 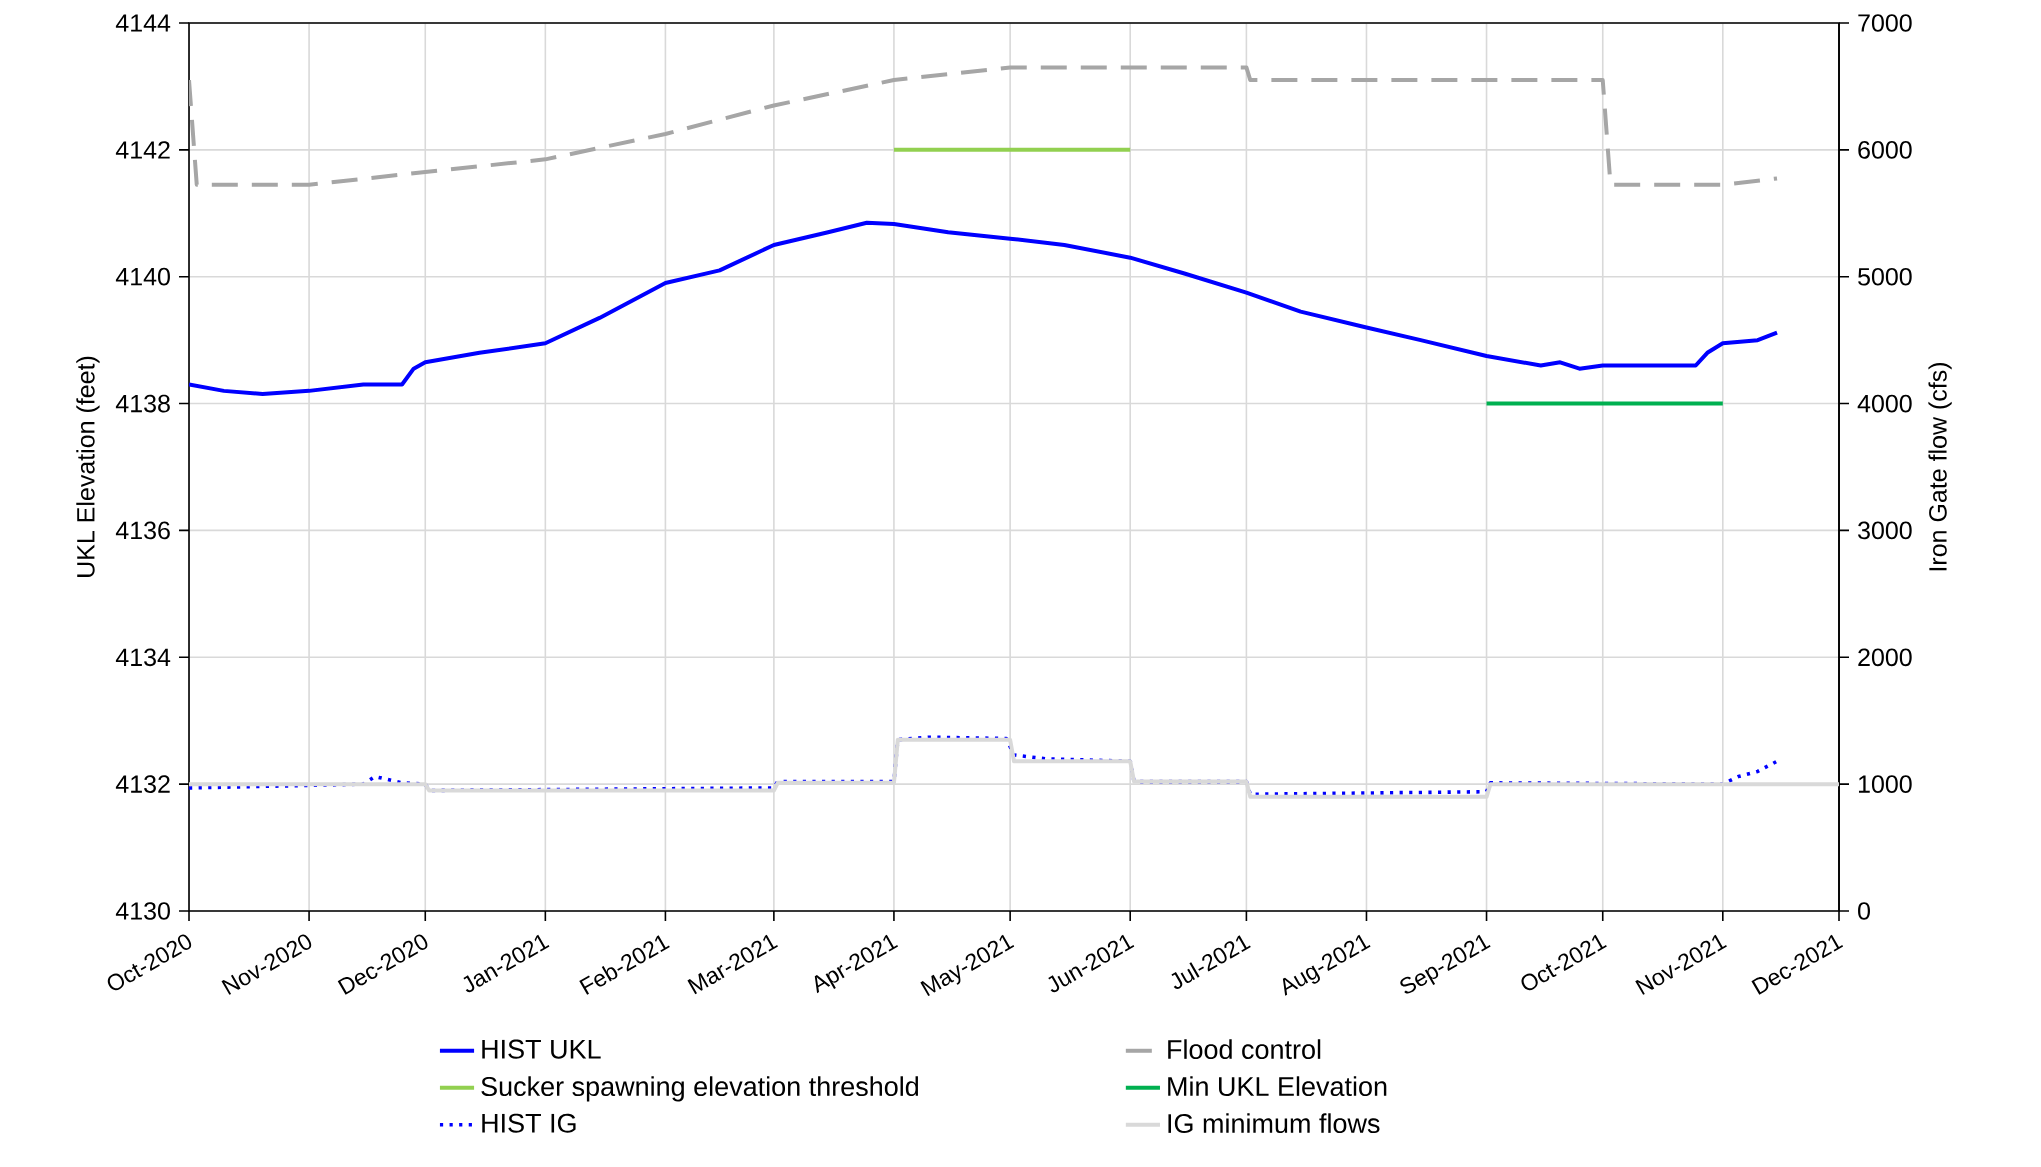 I want to click on y-tick-label: 4140, so click(x=142, y=276).